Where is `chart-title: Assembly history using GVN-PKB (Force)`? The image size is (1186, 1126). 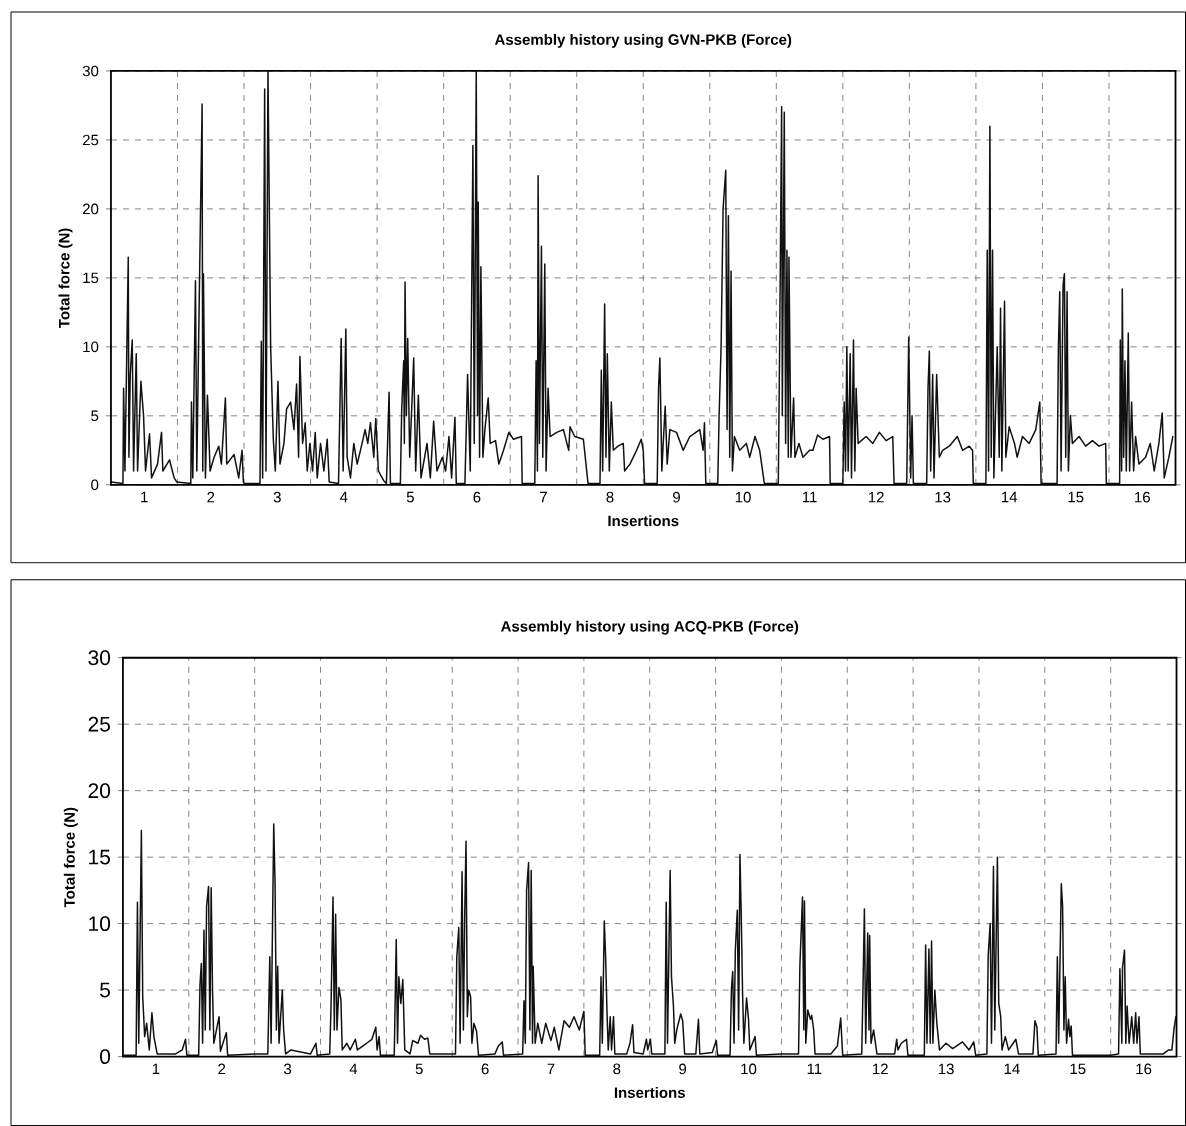 chart-title: Assembly history using GVN-PKB (Force) is located at coordinates (643, 40).